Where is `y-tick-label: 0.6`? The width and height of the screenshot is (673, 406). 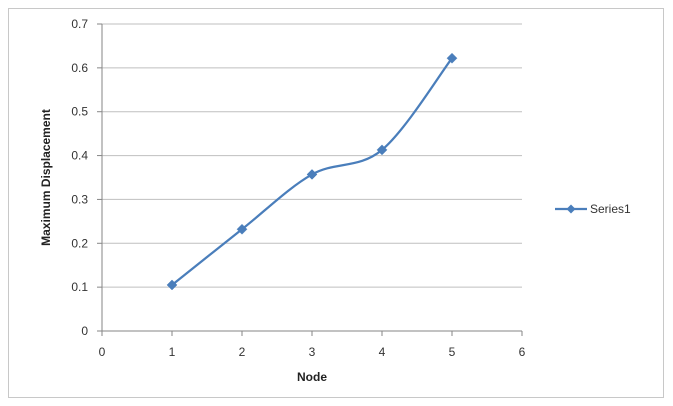
y-tick-label: 0.6 is located at coordinates (79, 68).